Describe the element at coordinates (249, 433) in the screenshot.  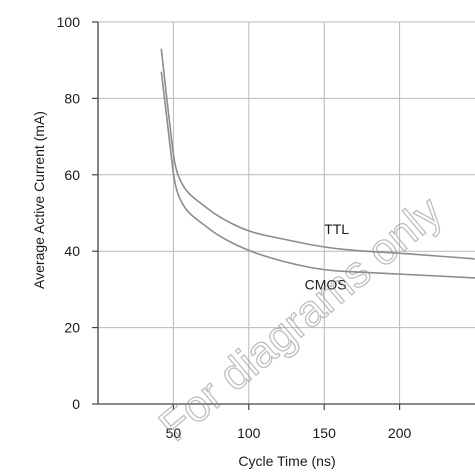
I see `x-tick-label-100: 100` at that location.